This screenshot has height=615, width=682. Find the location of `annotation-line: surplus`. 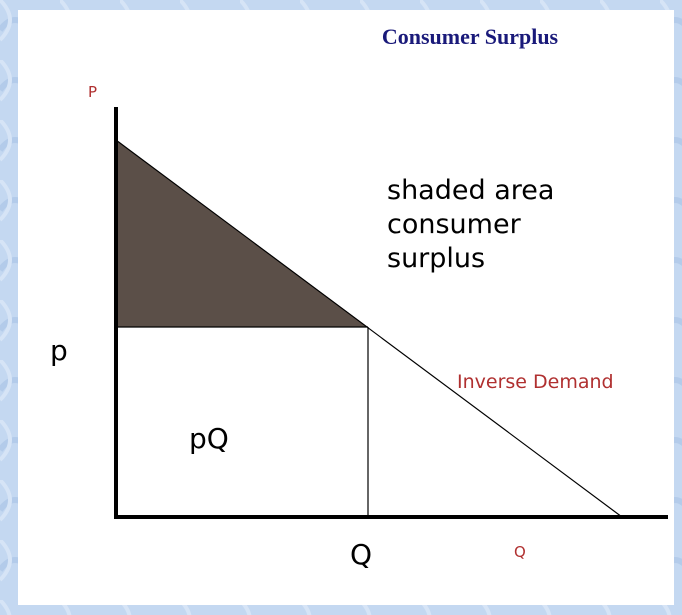

annotation-line: surplus is located at coordinates (436, 258).